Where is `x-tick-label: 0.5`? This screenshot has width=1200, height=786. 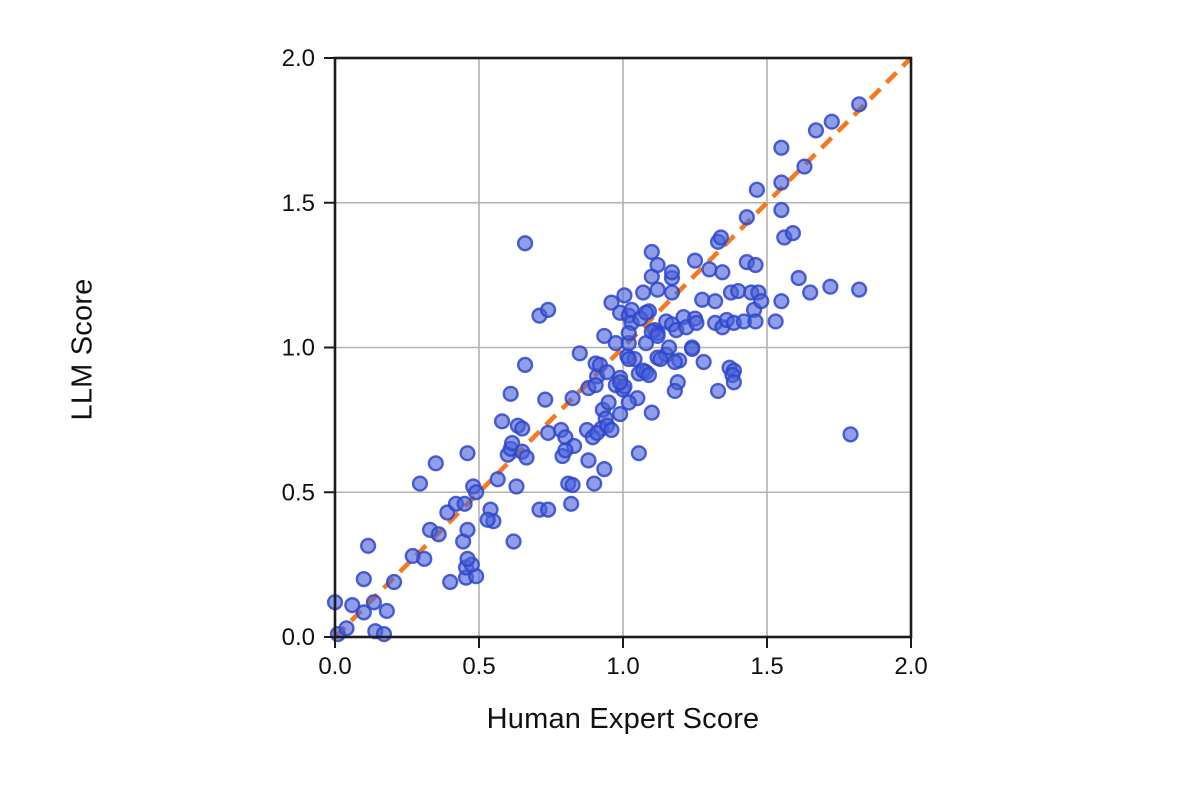 x-tick-label: 0.5 is located at coordinates (478, 666).